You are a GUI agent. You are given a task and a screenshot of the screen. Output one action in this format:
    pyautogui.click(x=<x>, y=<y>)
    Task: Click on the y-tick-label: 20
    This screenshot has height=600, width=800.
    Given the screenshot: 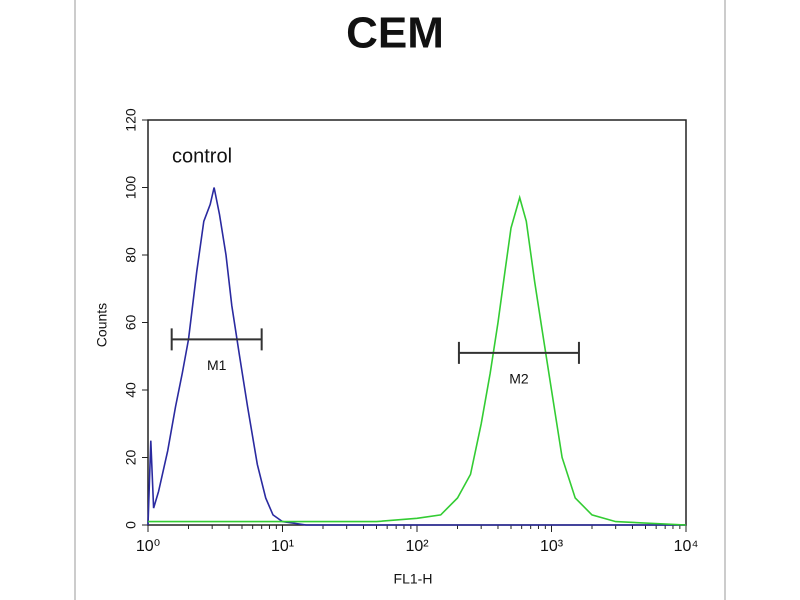 What is the action you would take?
    pyautogui.click(x=131, y=458)
    